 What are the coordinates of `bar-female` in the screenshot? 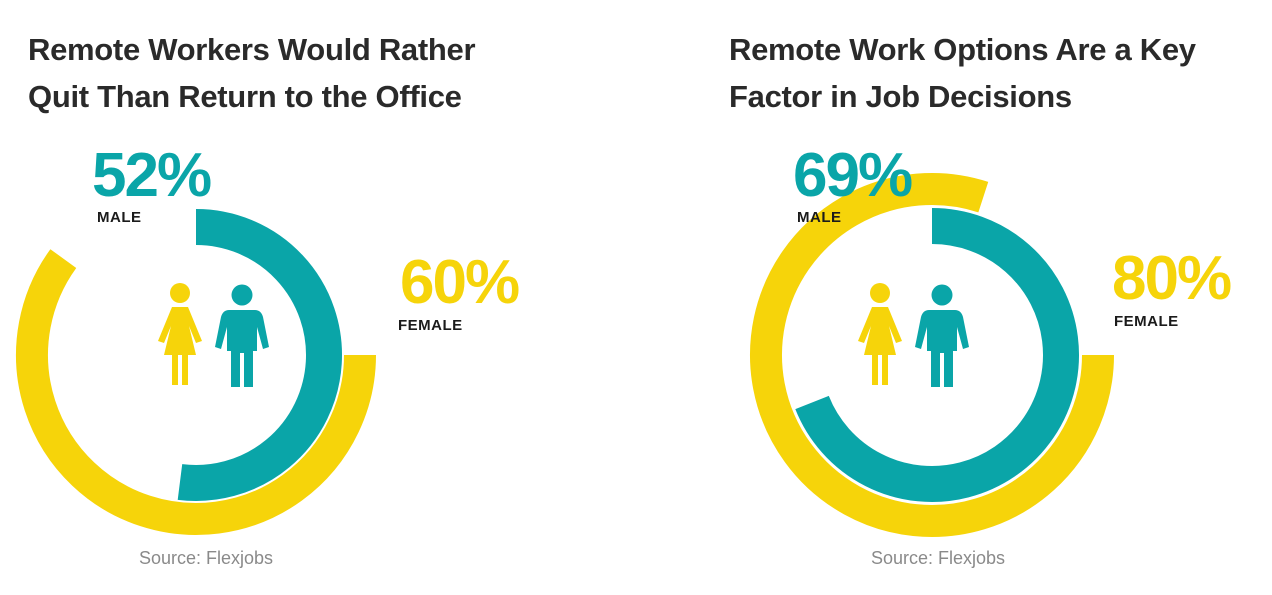 It's located at (196, 392).